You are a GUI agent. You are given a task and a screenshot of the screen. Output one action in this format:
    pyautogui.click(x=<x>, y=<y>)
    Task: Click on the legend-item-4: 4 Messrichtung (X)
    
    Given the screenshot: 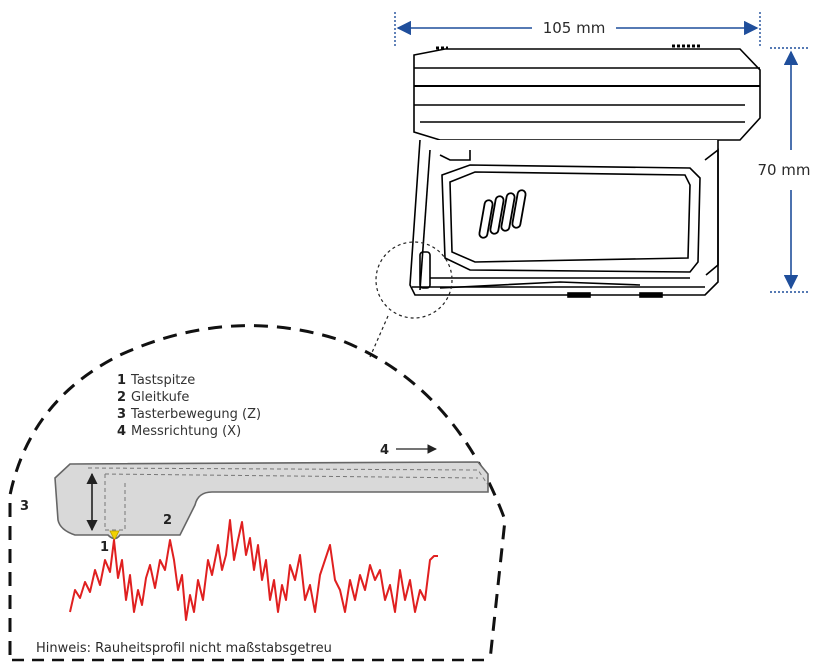 What is the action you would take?
    pyautogui.click(x=179, y=431)
    